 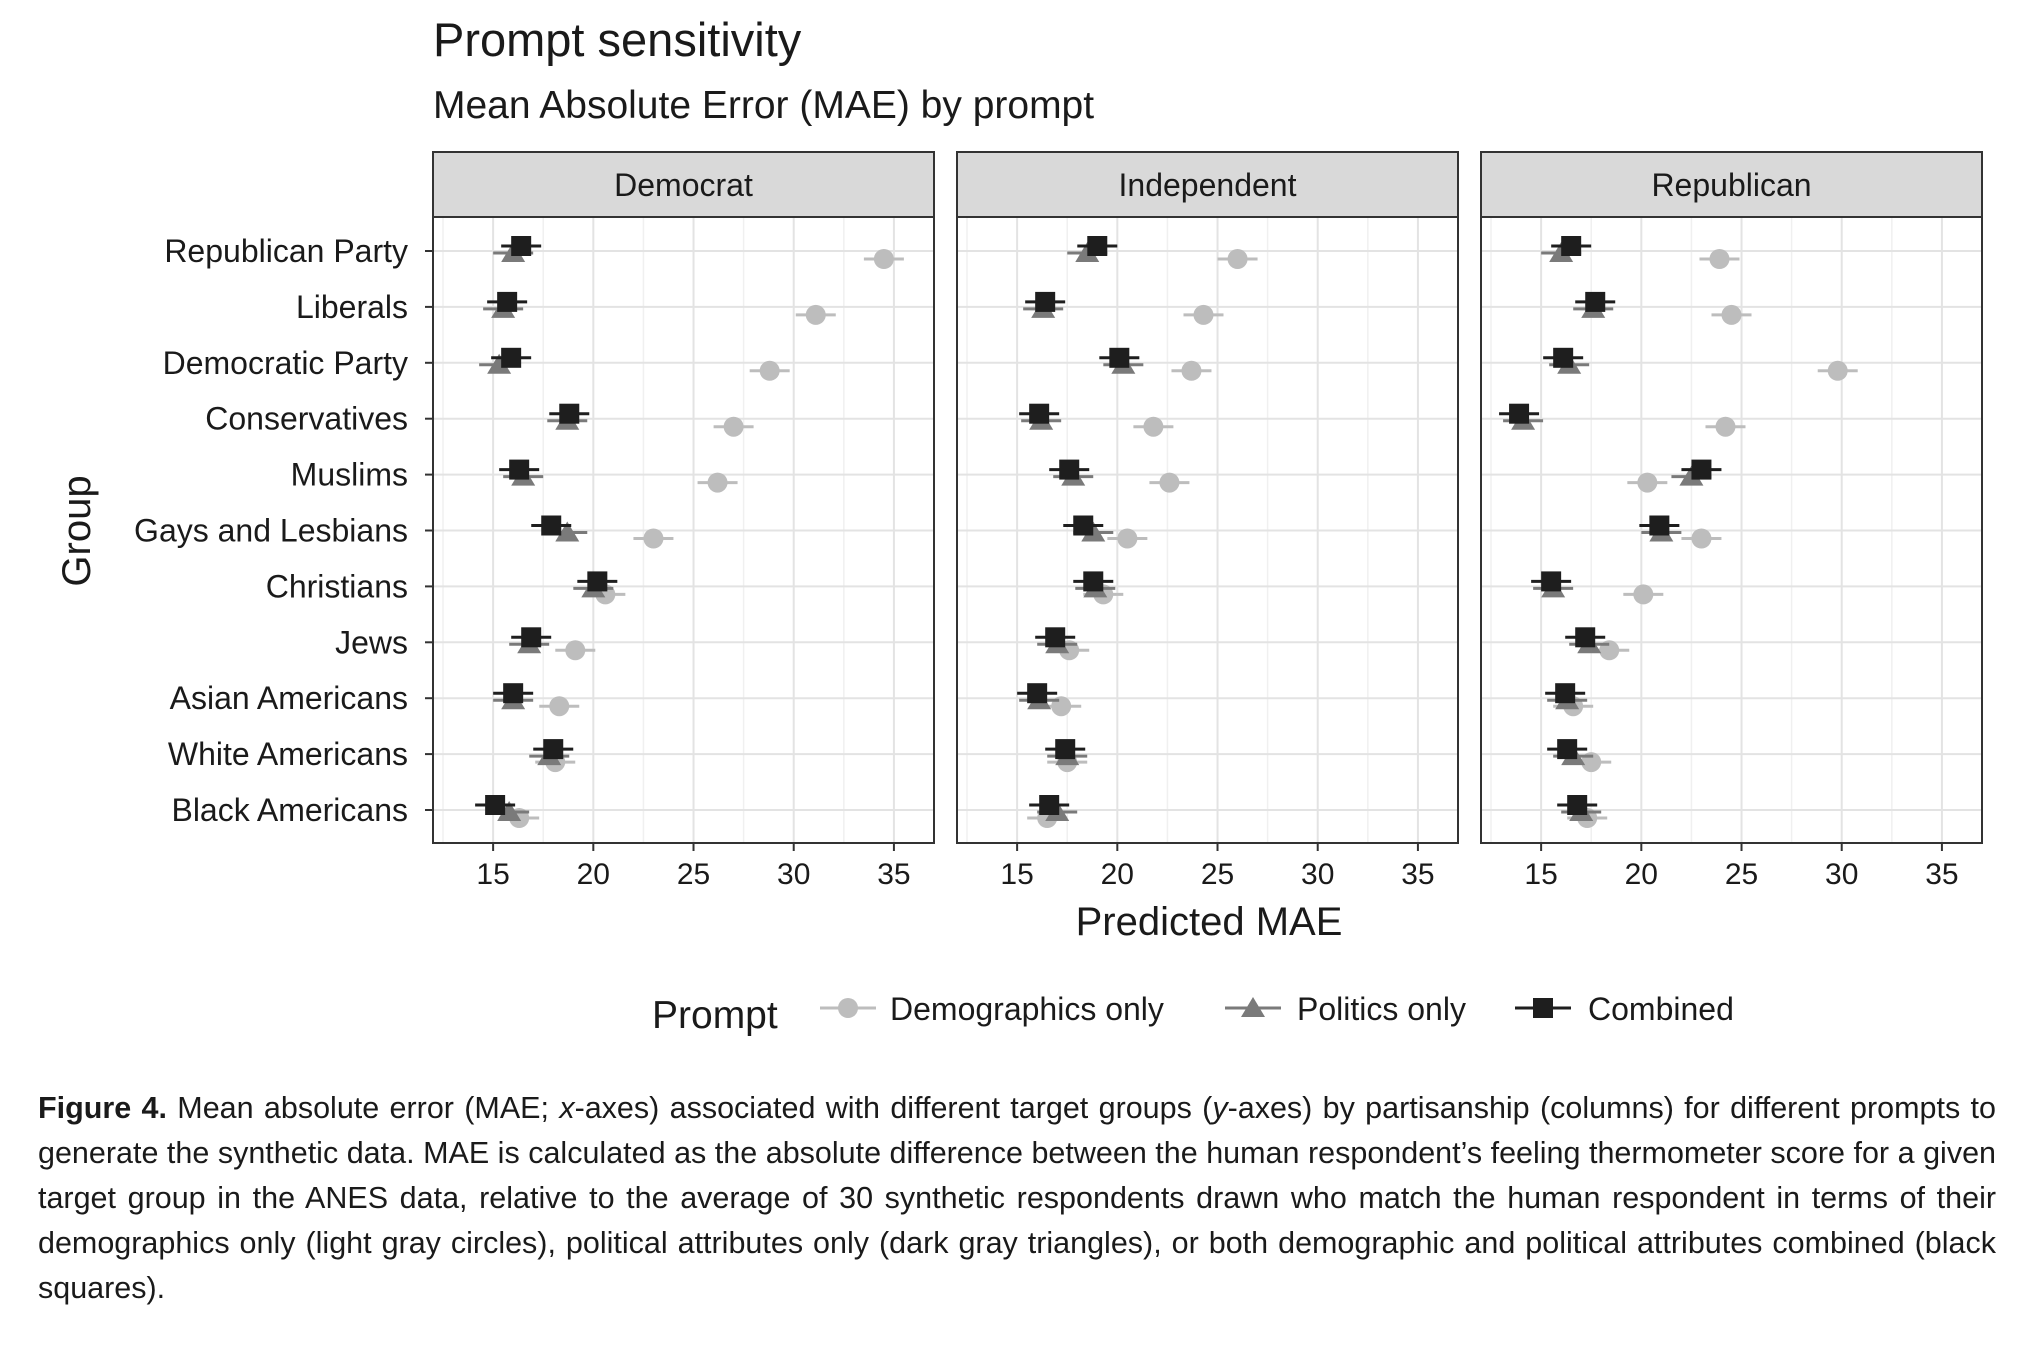 I want to click on legend-label: Demographics only, so click(x=1027, y=1009).